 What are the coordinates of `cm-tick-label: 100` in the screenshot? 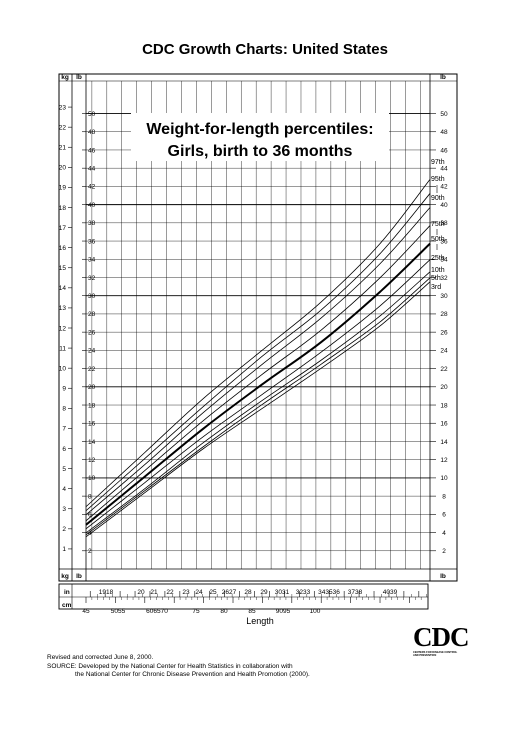 It's located at (315, 611).